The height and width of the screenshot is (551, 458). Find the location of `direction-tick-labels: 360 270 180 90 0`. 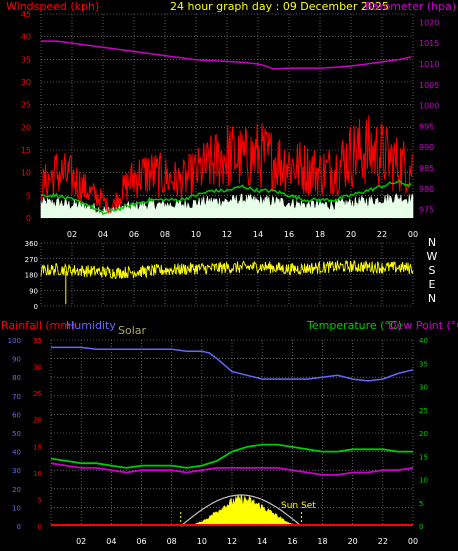

direction-tick-labels: 360 270 180 90 0 is located at coordinates (31, 275).